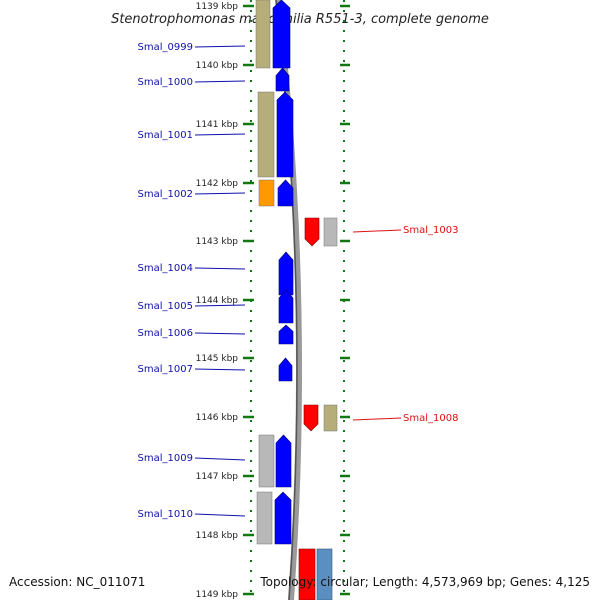  I want to click on gene-label-forward: Smal_0999, so click(165, 47).